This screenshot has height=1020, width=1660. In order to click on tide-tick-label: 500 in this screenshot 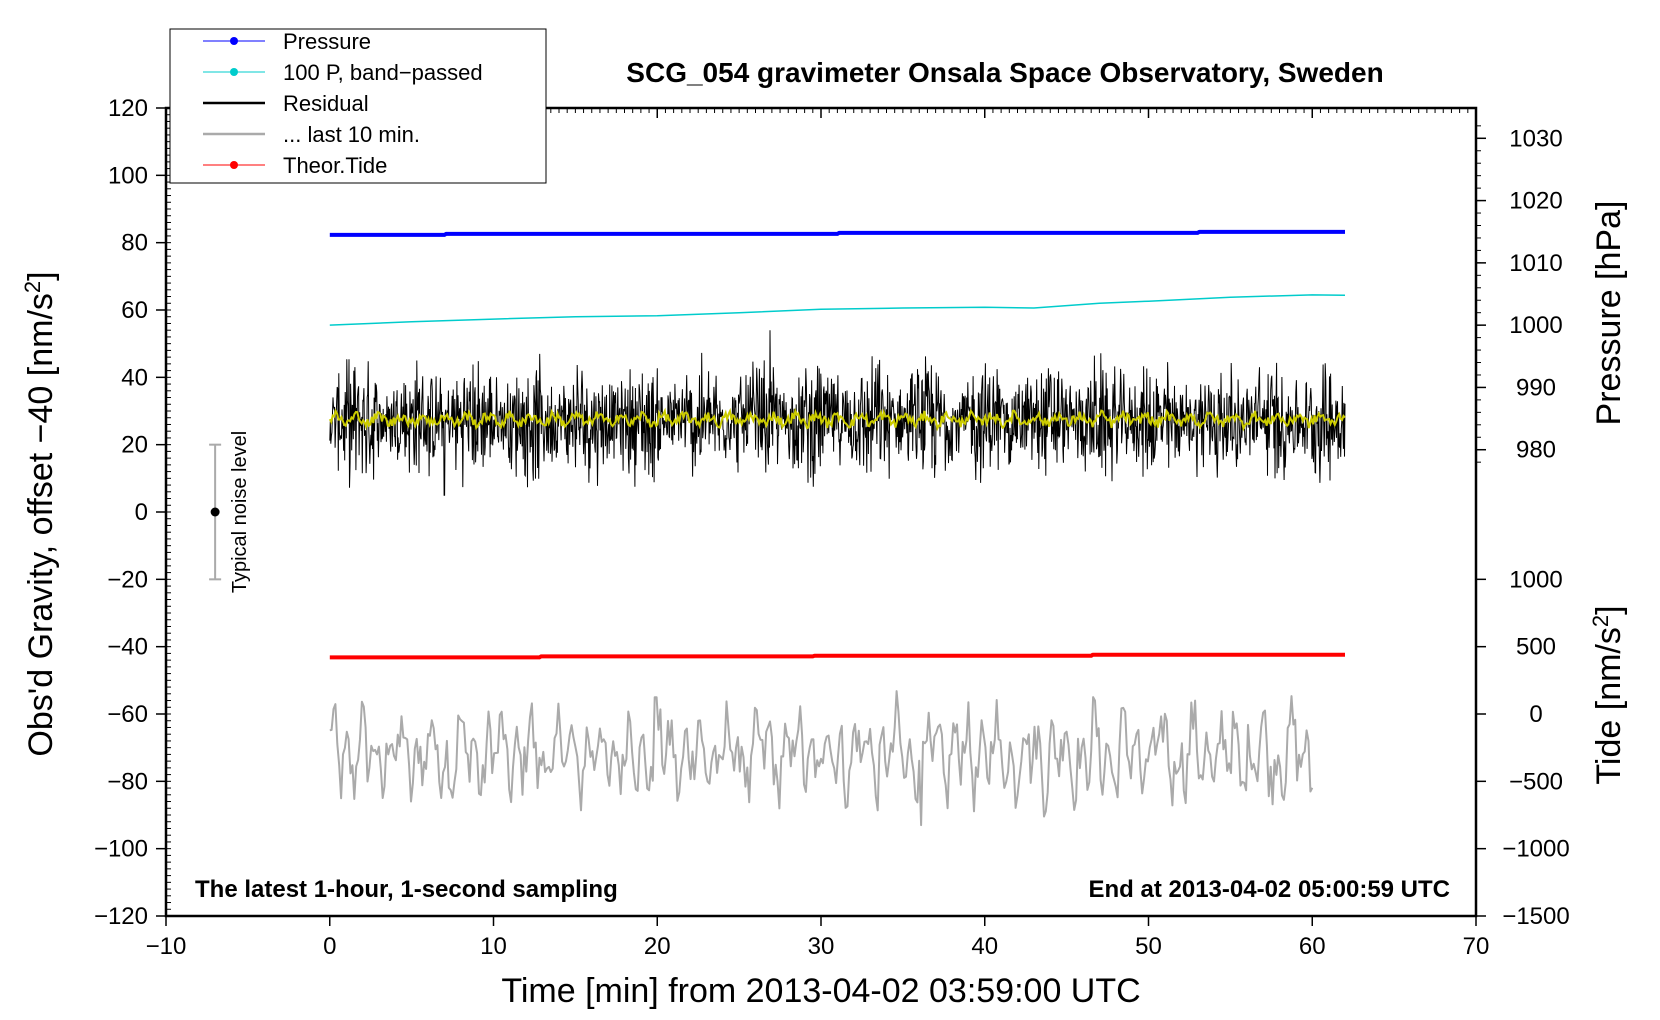, I will do `click(1536, 647)`.